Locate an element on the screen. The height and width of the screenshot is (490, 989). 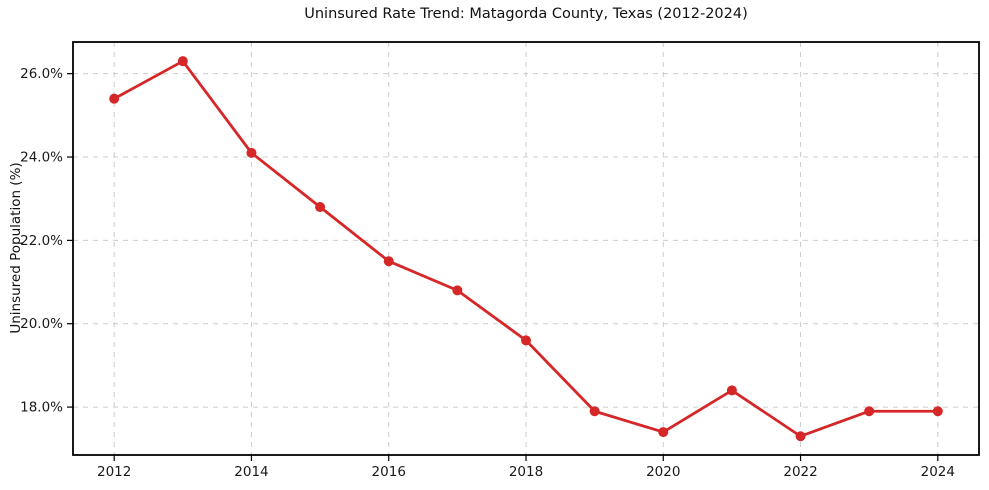
y-tick-label: 26.0% is located at coordinates (41, 74).